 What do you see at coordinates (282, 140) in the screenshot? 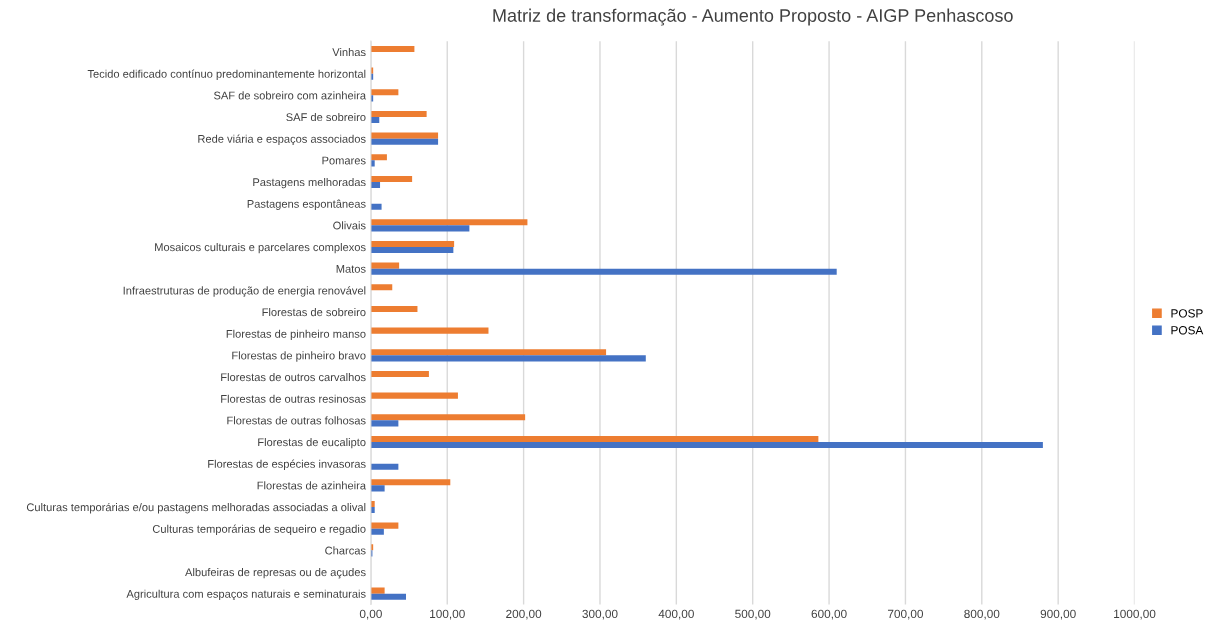
I see `y-tick-label: Rede viária e espaços associados` at bounding box center [282, 140].